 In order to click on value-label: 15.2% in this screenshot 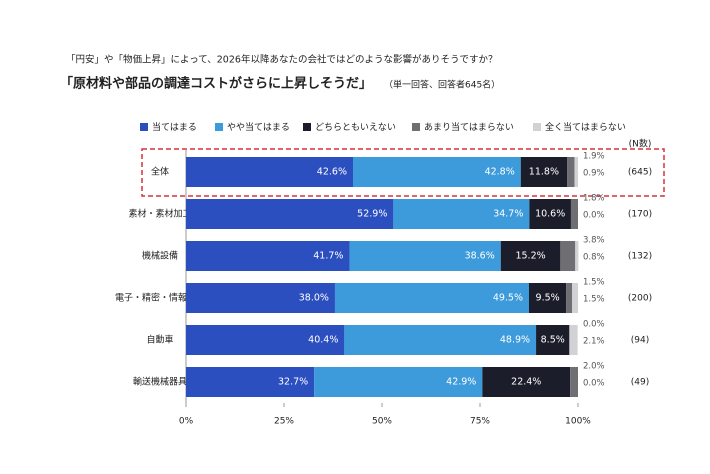, I will do `click(530, 256)`.